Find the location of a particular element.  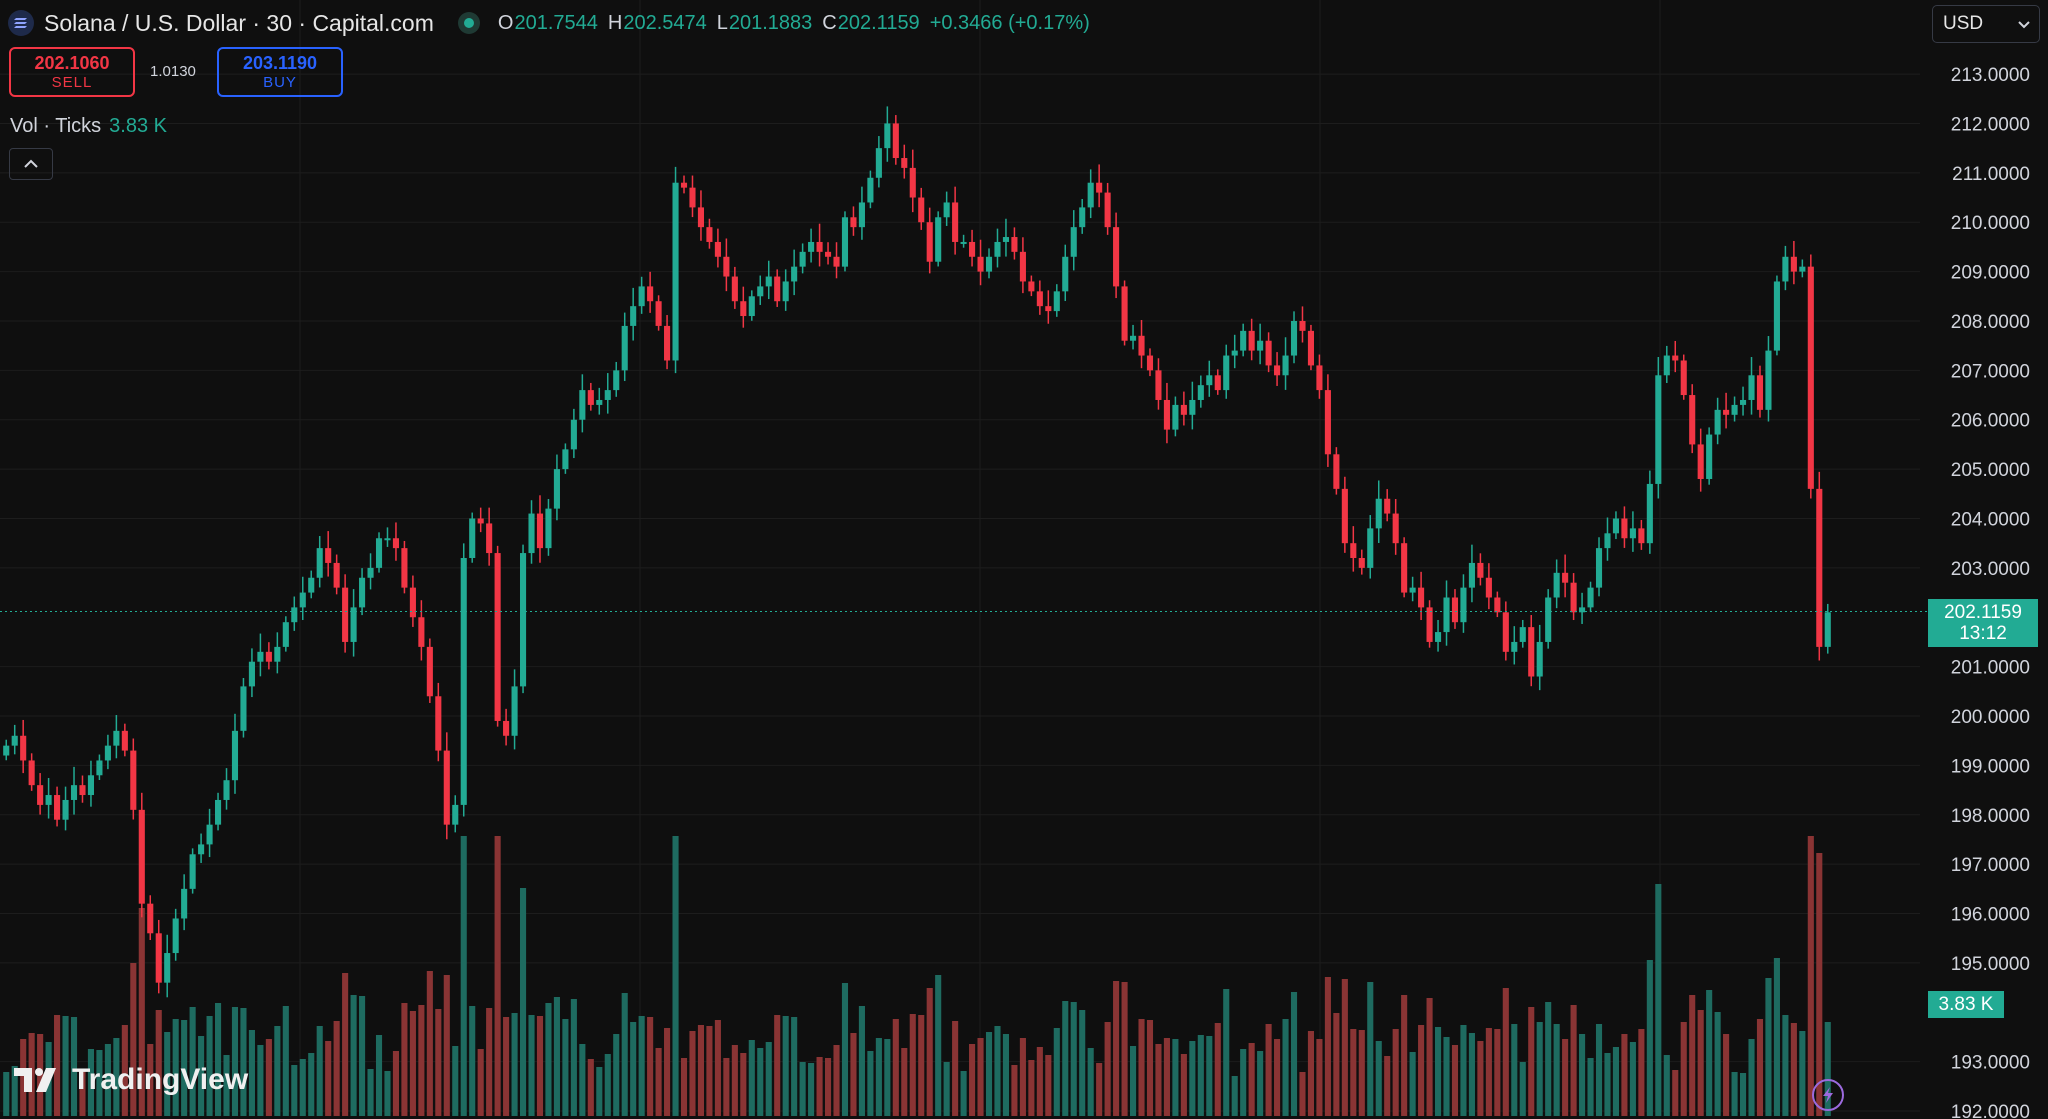

spread-value: 1.0130 is located at coordinates (173, 71).